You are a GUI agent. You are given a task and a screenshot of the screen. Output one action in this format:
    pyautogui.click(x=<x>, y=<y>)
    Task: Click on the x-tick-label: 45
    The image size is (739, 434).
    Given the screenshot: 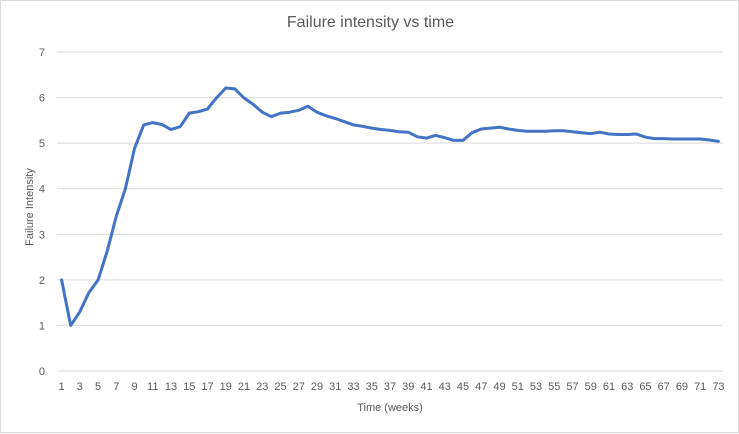 What is the action you would take?
    pyautogui.click(x=463, y=387)
    